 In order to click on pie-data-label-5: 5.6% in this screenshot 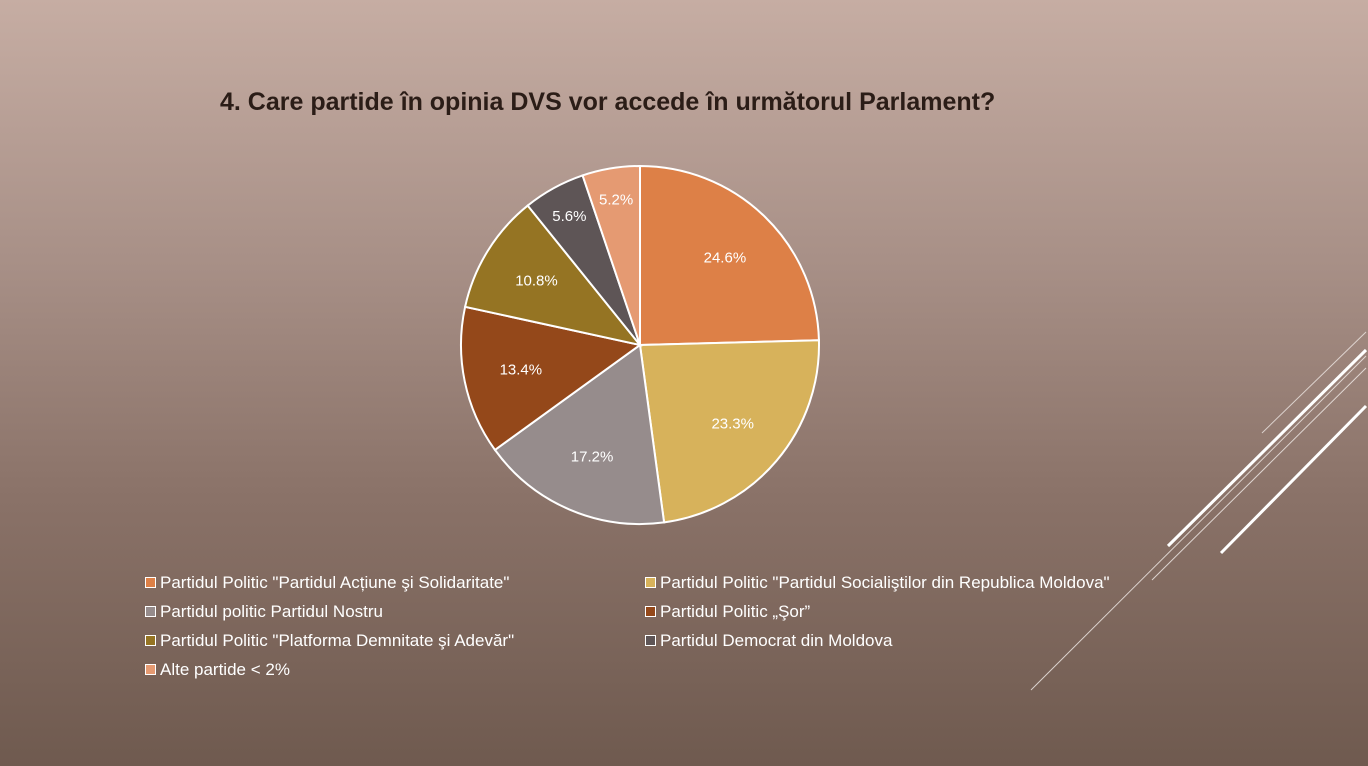, I will do `click(569, 216)`.